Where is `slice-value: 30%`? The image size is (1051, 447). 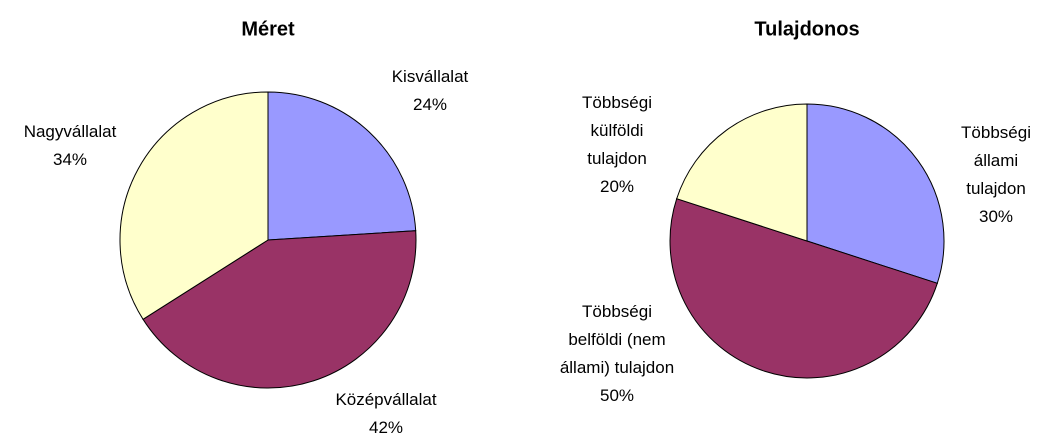
slice-value: 30% is located at coordinates (996, 216).